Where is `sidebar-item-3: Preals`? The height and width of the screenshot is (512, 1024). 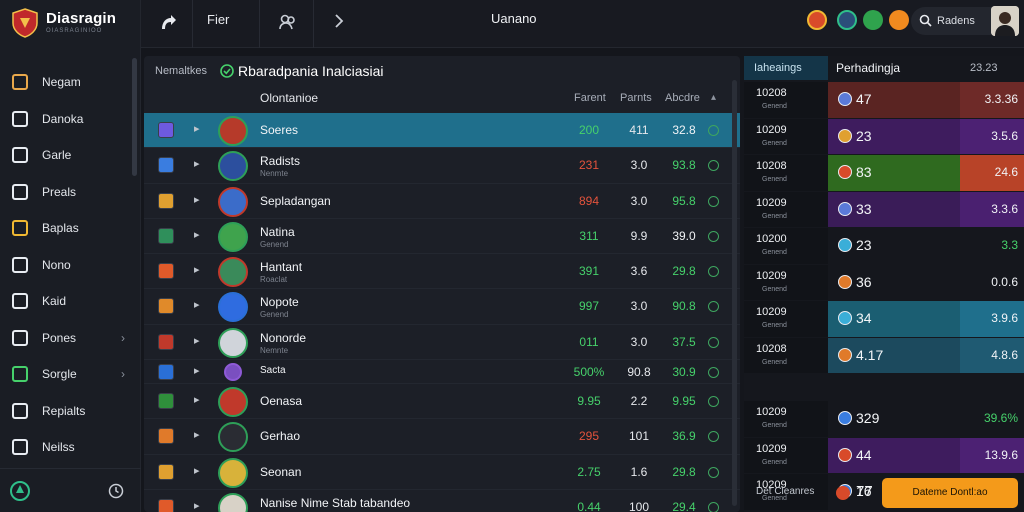 sidebar-item-3: Preals is located at coordinates (70, 192).